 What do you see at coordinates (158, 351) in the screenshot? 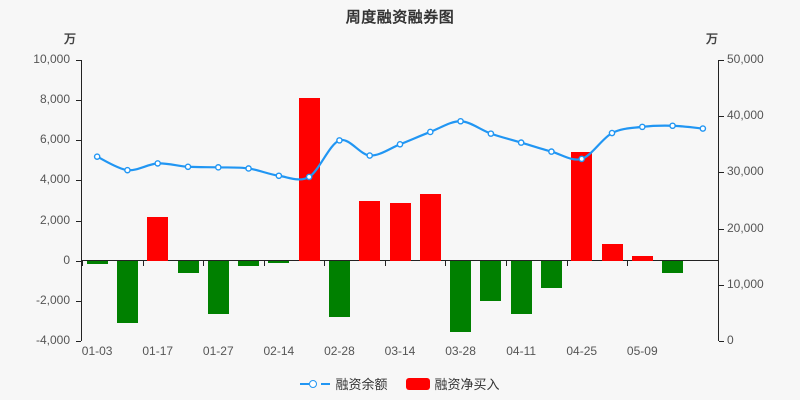
I see `x-tick-label: 01-17` at bounding box center [158, 351].